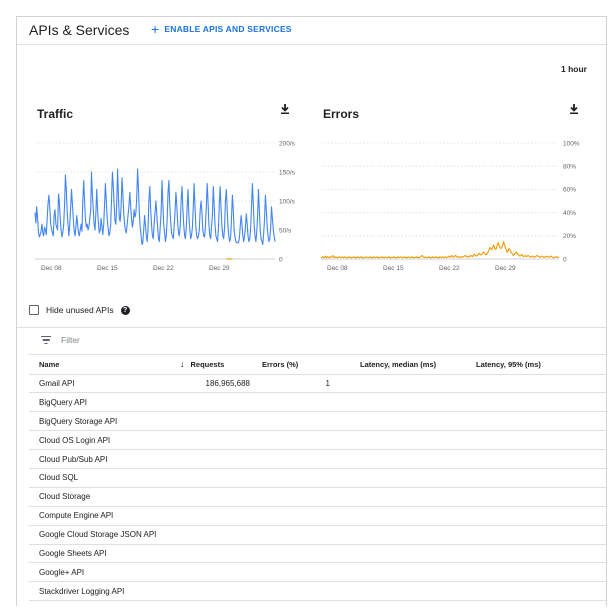 Image resolution: width=612 pixels, height=612 pixels. I want to click on table-row: Gmail API 186,965,688 1, so click(318, 384).